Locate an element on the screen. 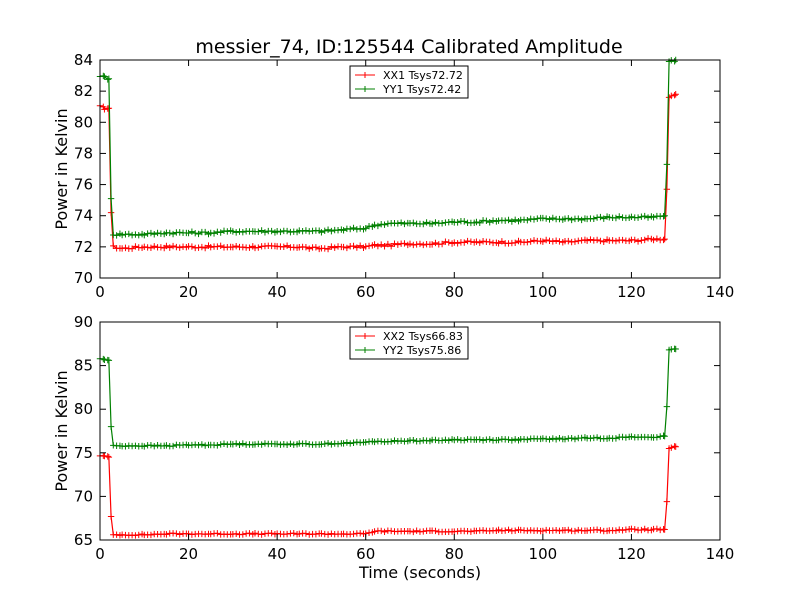 The height and width of the screenshot is (604, 800). legend-label: YY2 Tsys75.86 is located at coordinates (421, 350).